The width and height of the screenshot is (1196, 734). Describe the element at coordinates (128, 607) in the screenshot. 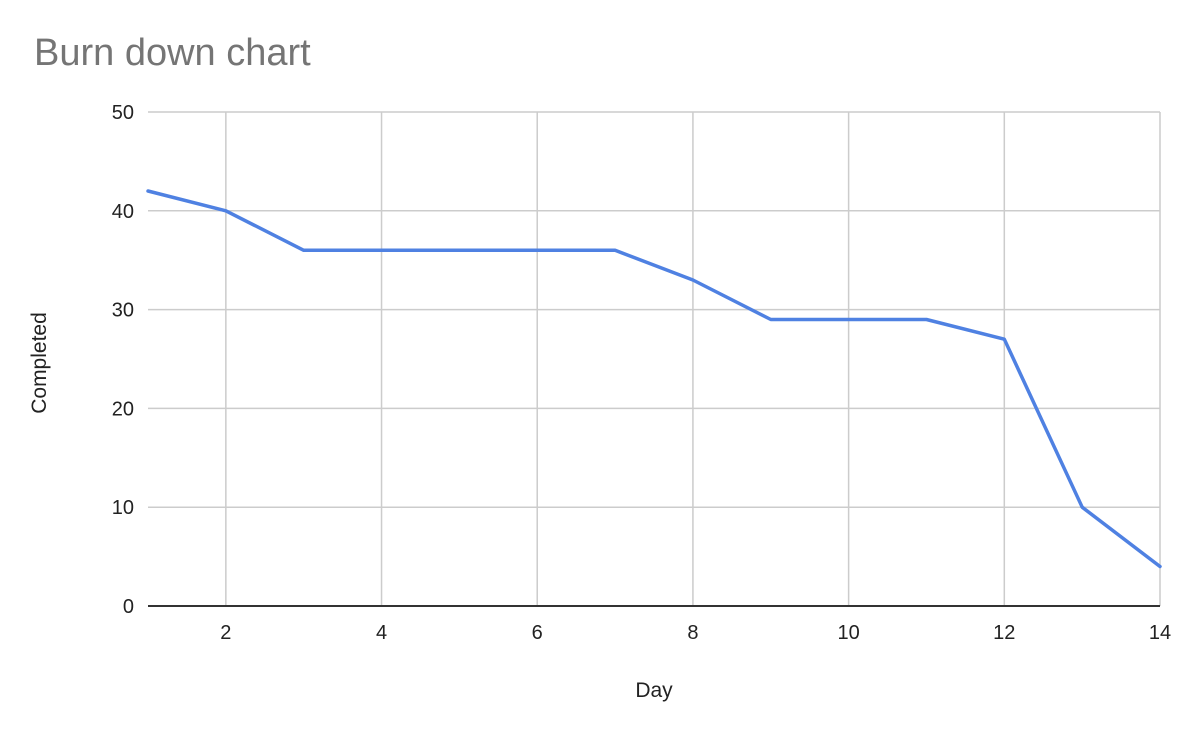

I see `y-tick-label: 0` at that location.